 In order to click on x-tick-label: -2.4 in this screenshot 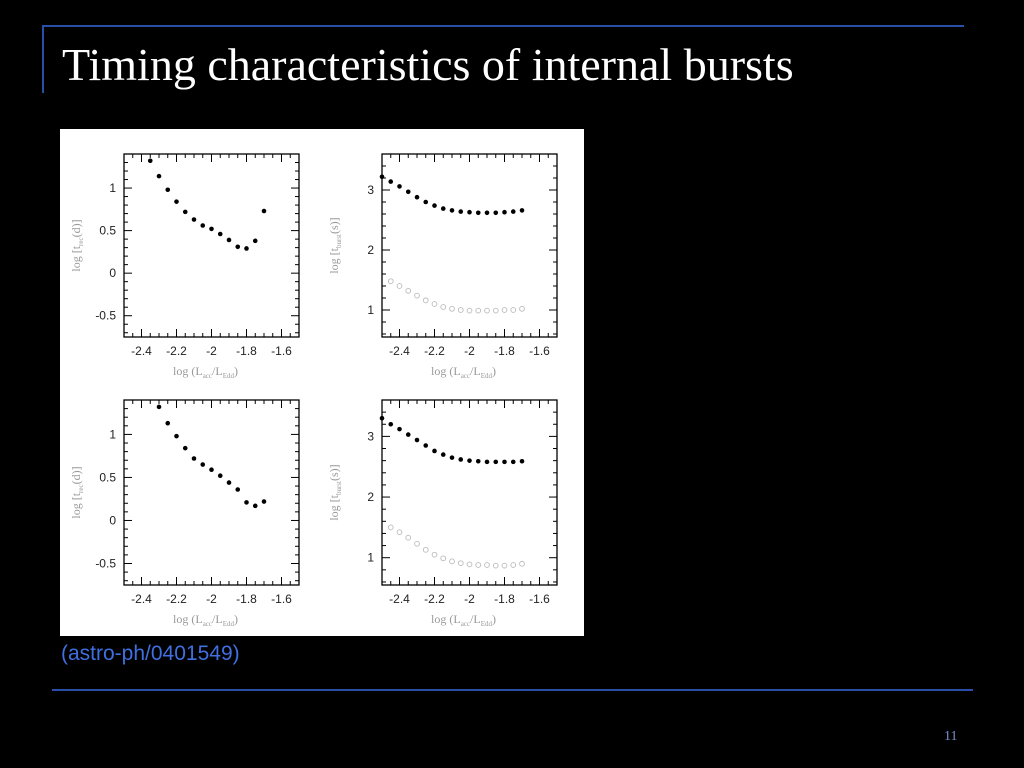, I will do `click(141, 351)`.